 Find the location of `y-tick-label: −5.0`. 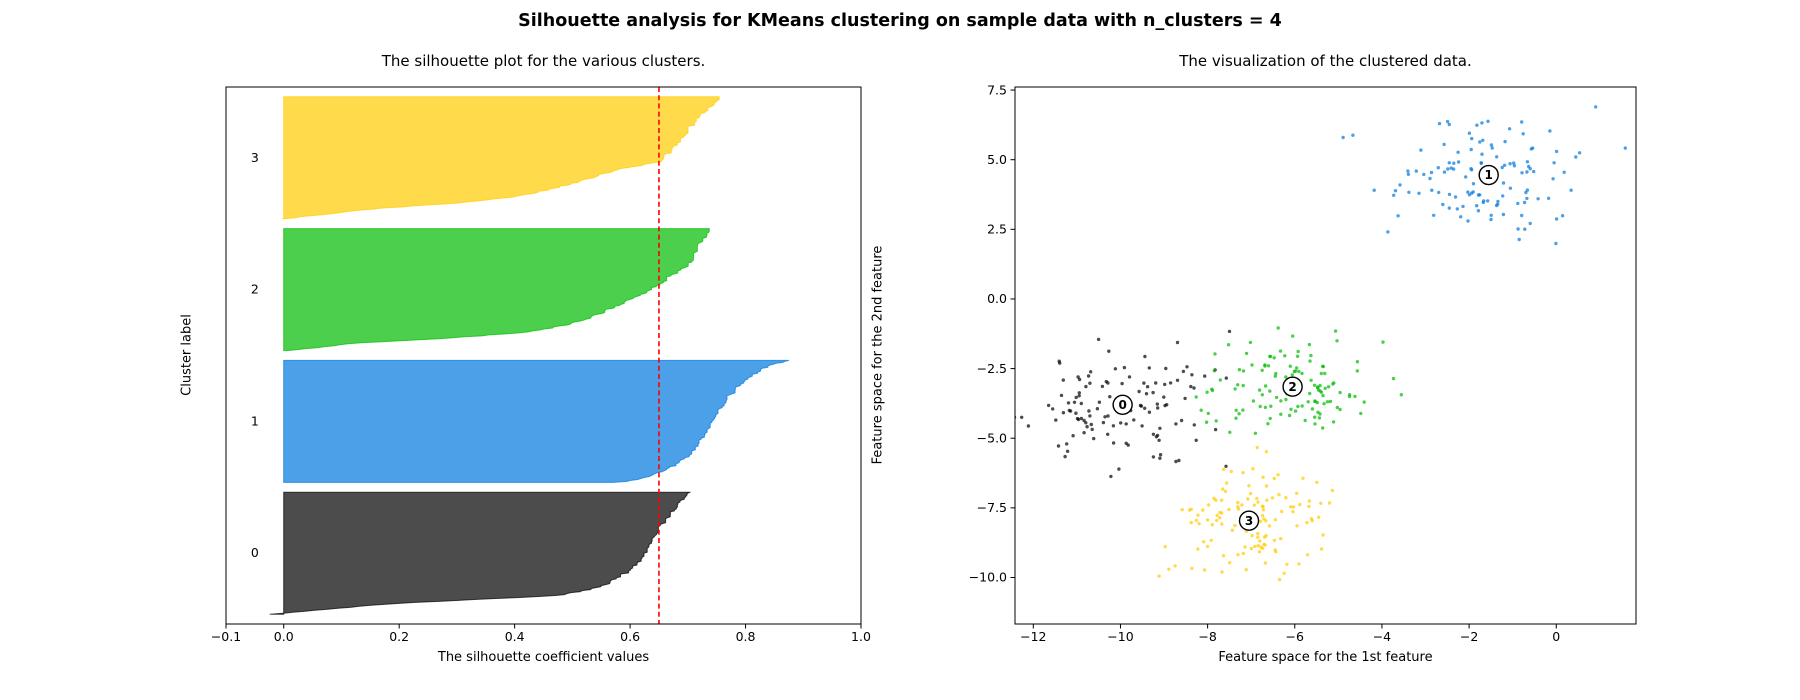

y-tick-label: −5.0 is located at coordinates (992, 437).